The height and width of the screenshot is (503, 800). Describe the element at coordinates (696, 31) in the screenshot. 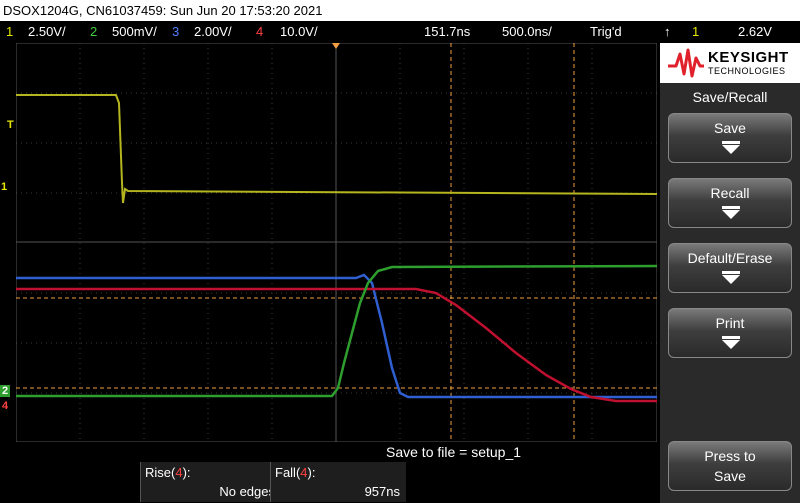

I see `trigger-source: 1` at that location.